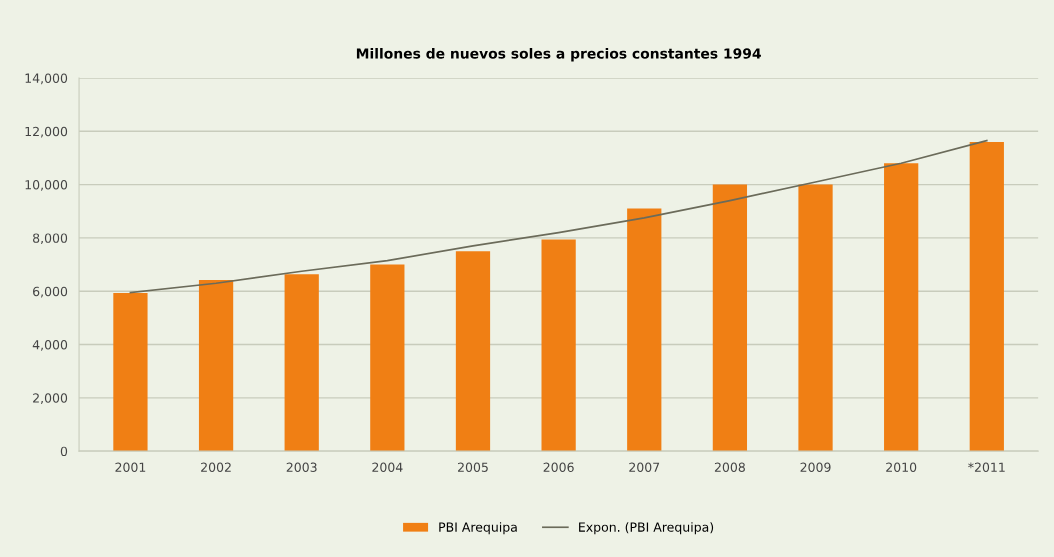  Describe the element at coordinates (901, 467) in the screenshot. I see `x-tick-label: 2010` at that location.